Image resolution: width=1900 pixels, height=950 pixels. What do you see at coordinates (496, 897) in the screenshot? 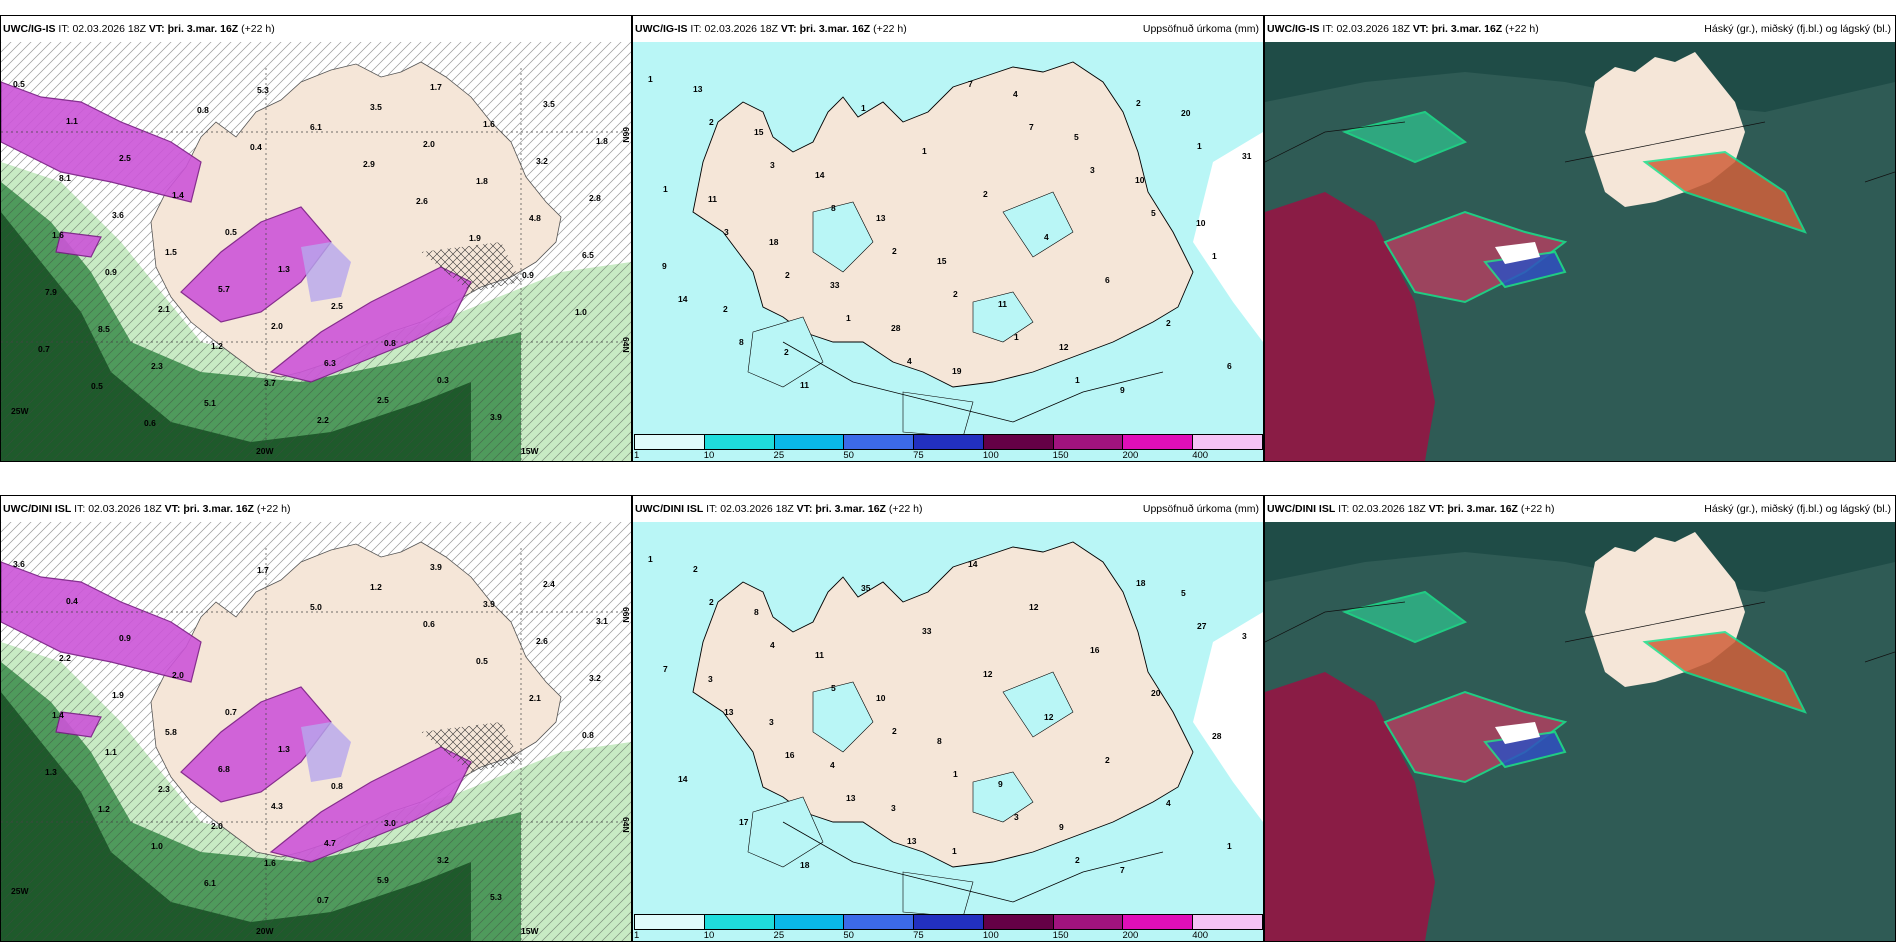
I see `wind-value-label: 5.3` at bounding box center [496, 897].